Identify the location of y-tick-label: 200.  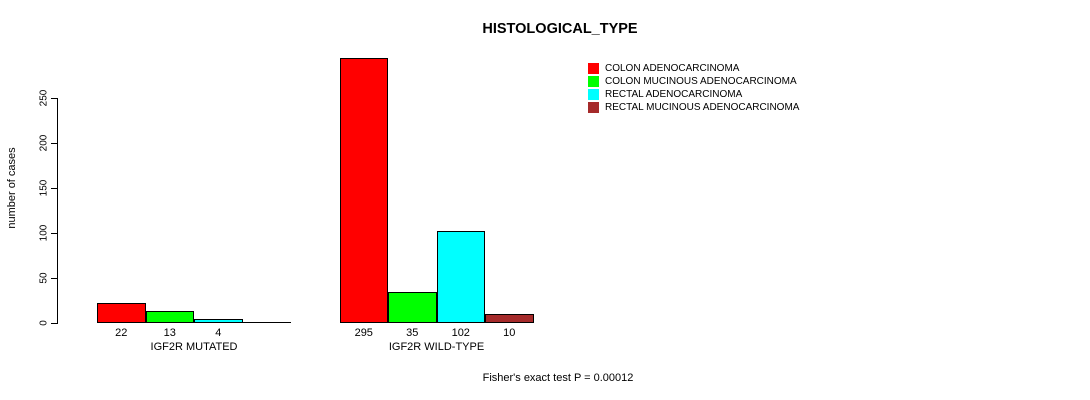
(44, 143).